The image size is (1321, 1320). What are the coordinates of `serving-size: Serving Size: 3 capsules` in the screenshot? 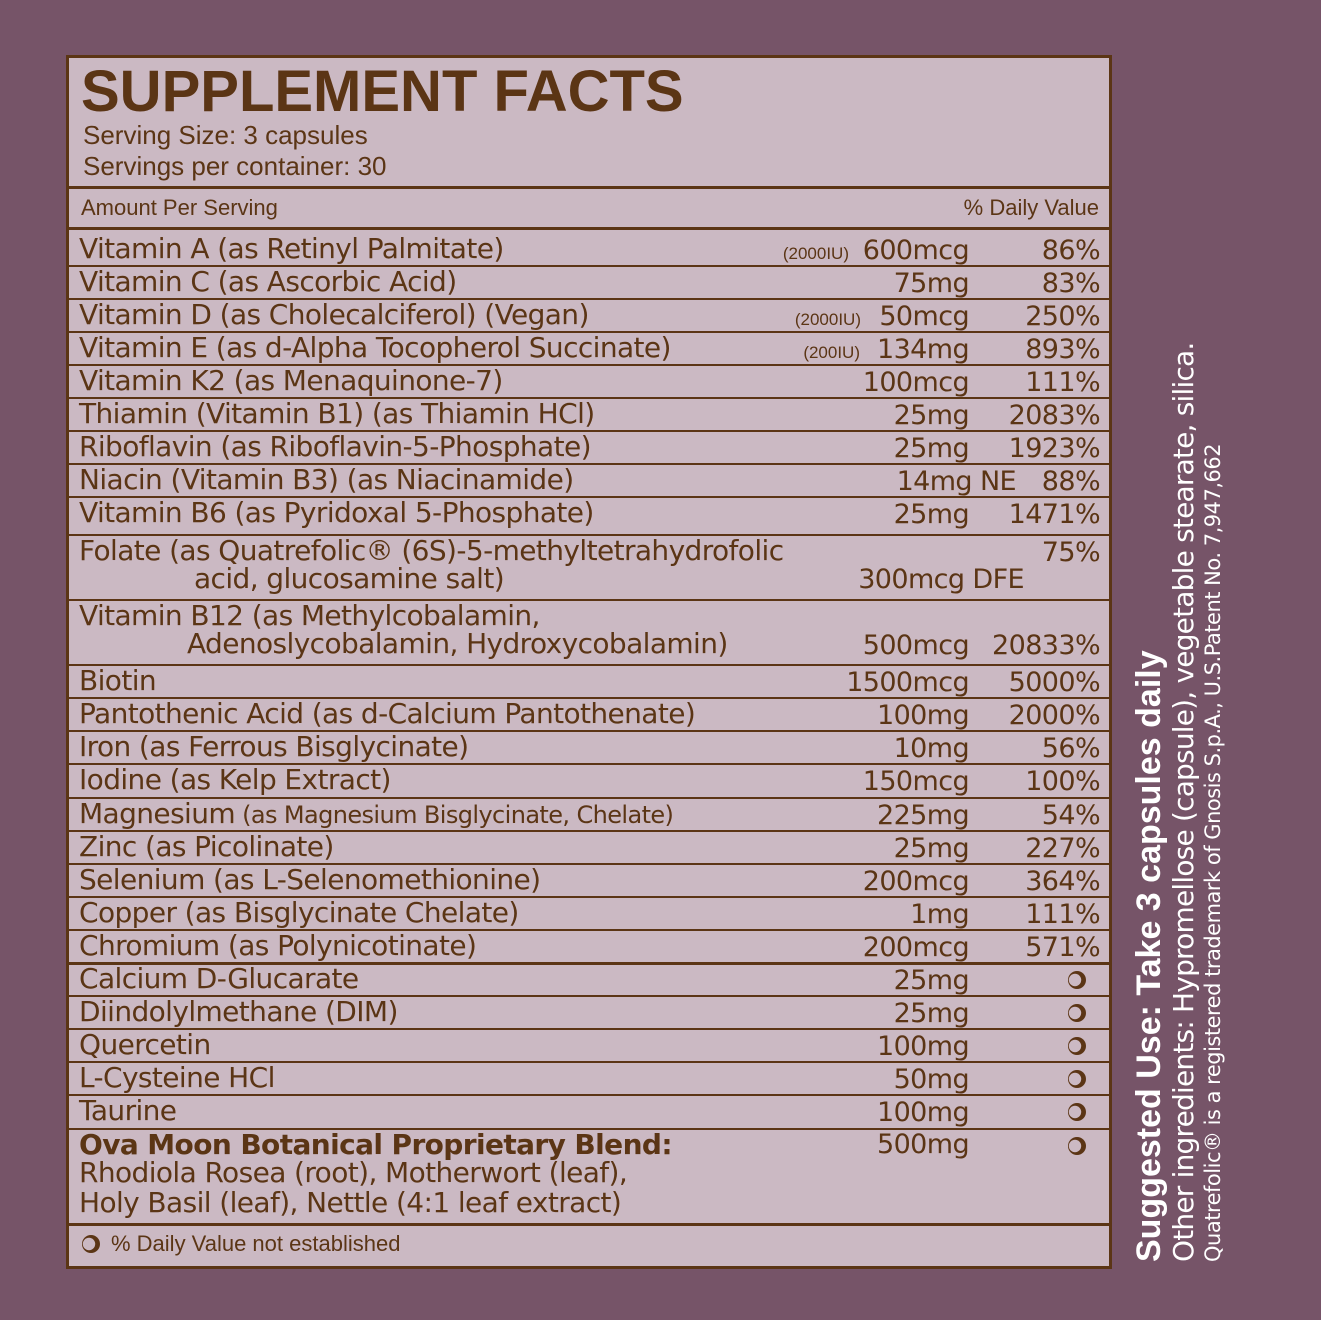 It's located at (225, 135).